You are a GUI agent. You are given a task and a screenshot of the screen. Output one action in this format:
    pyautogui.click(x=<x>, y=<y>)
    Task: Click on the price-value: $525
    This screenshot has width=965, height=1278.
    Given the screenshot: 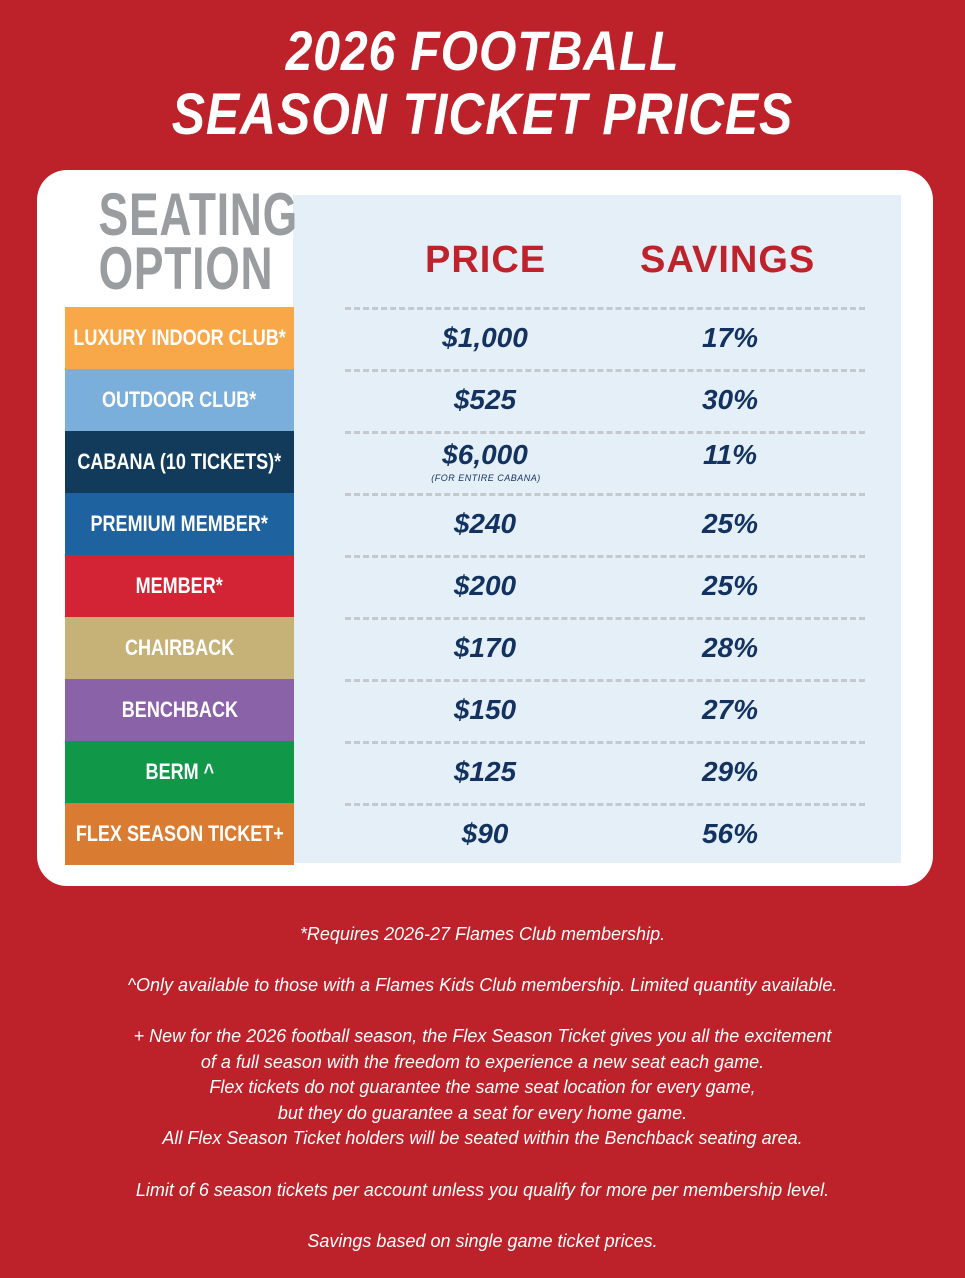 What is the action you would take?
    pyautogui.click(x=485, y=399)
    